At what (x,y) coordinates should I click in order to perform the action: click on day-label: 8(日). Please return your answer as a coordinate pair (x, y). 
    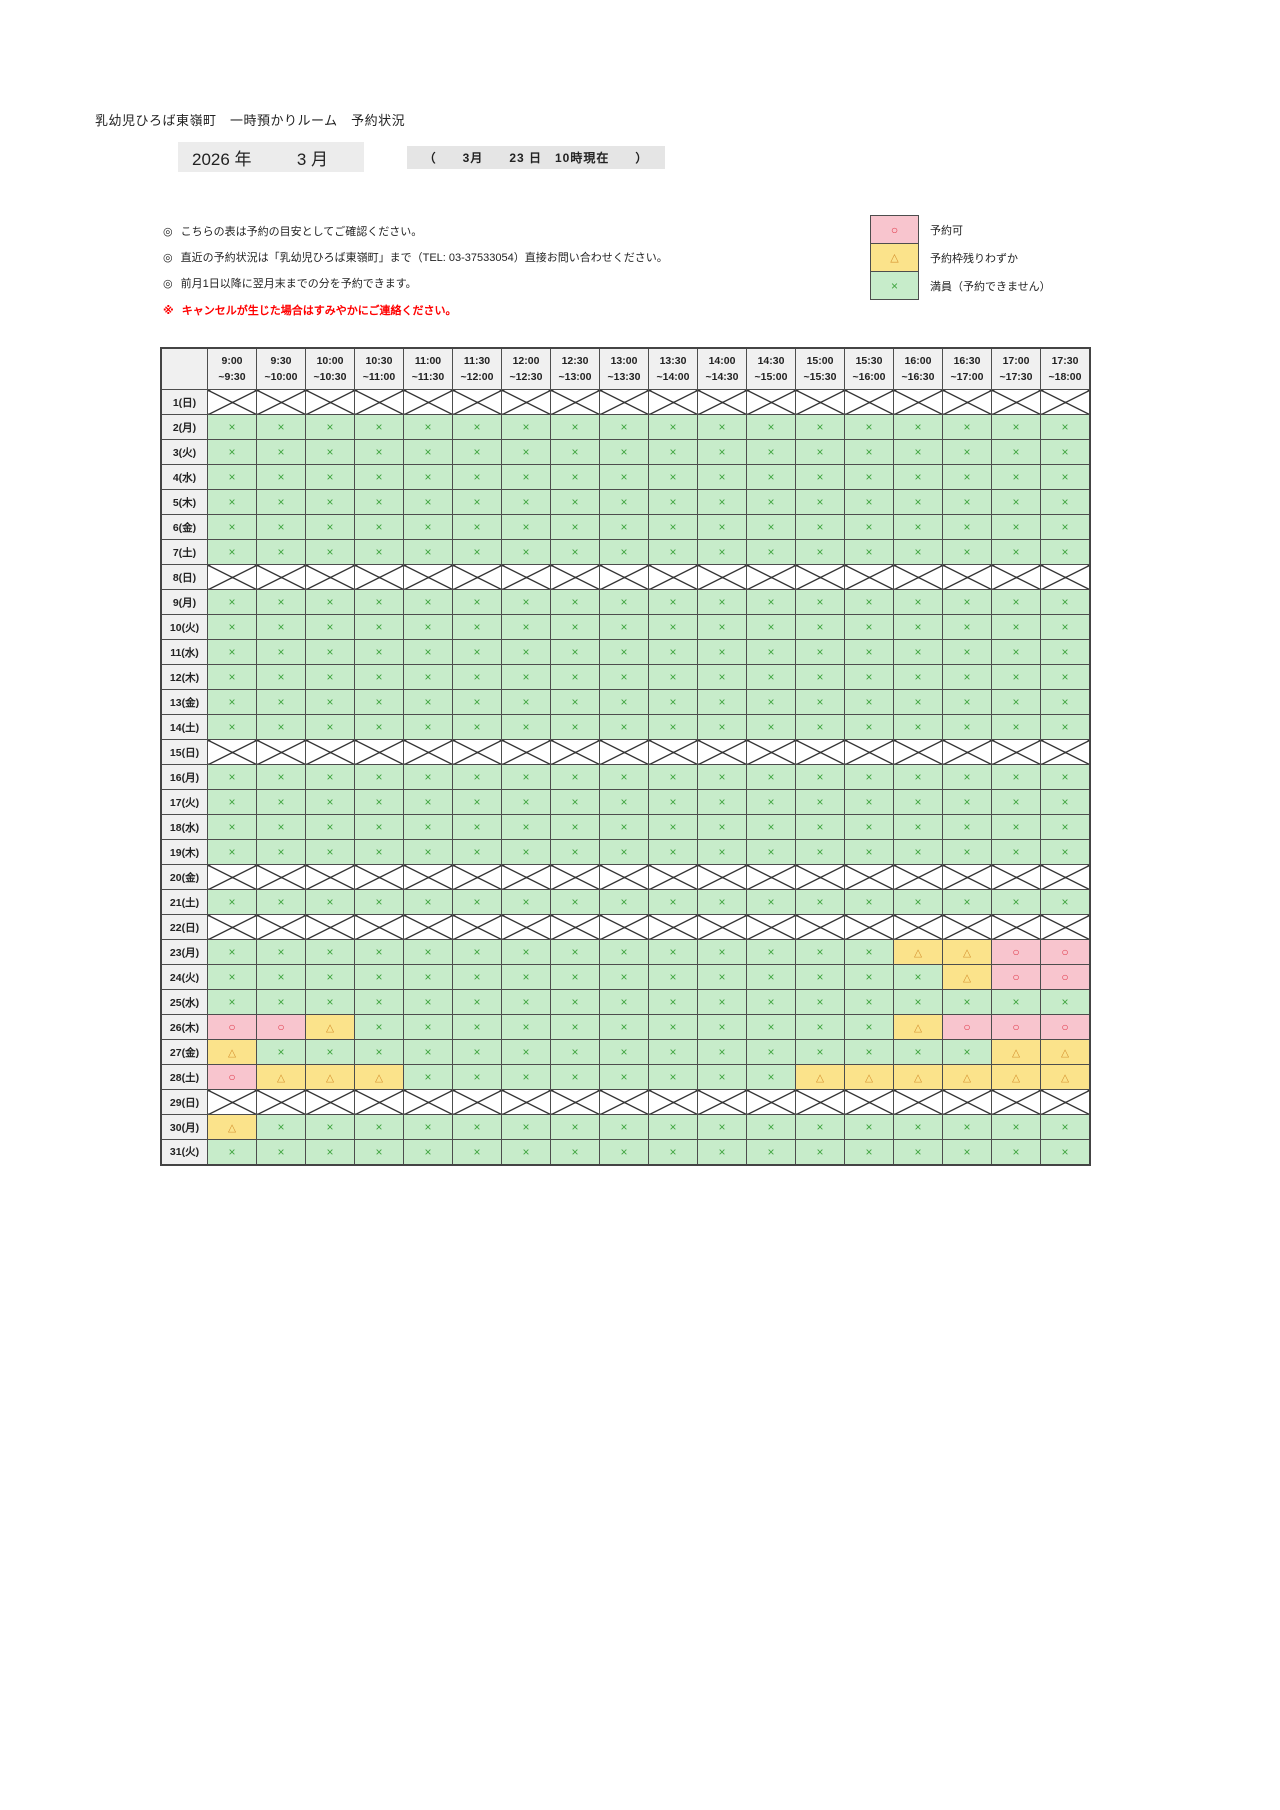
    Looking at the image, I should click on (184, 577).